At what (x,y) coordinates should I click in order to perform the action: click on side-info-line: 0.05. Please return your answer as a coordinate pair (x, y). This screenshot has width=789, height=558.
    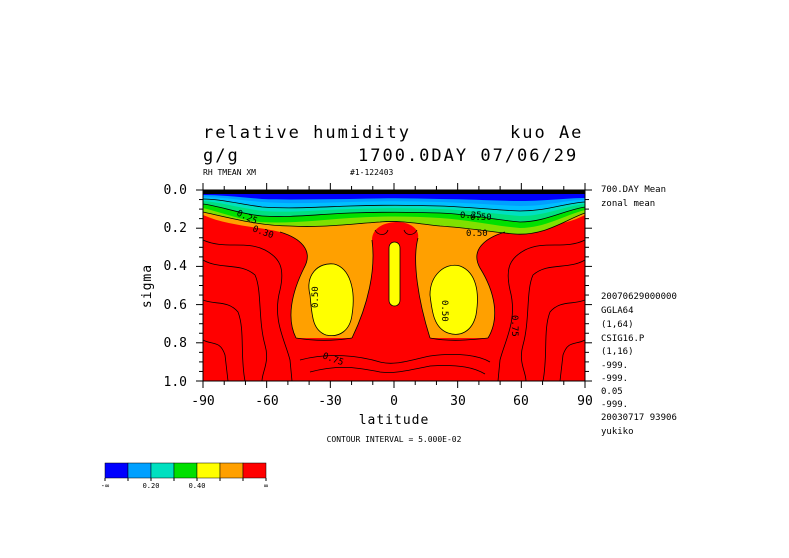
    Looking at the image, I should click on (612, 392).